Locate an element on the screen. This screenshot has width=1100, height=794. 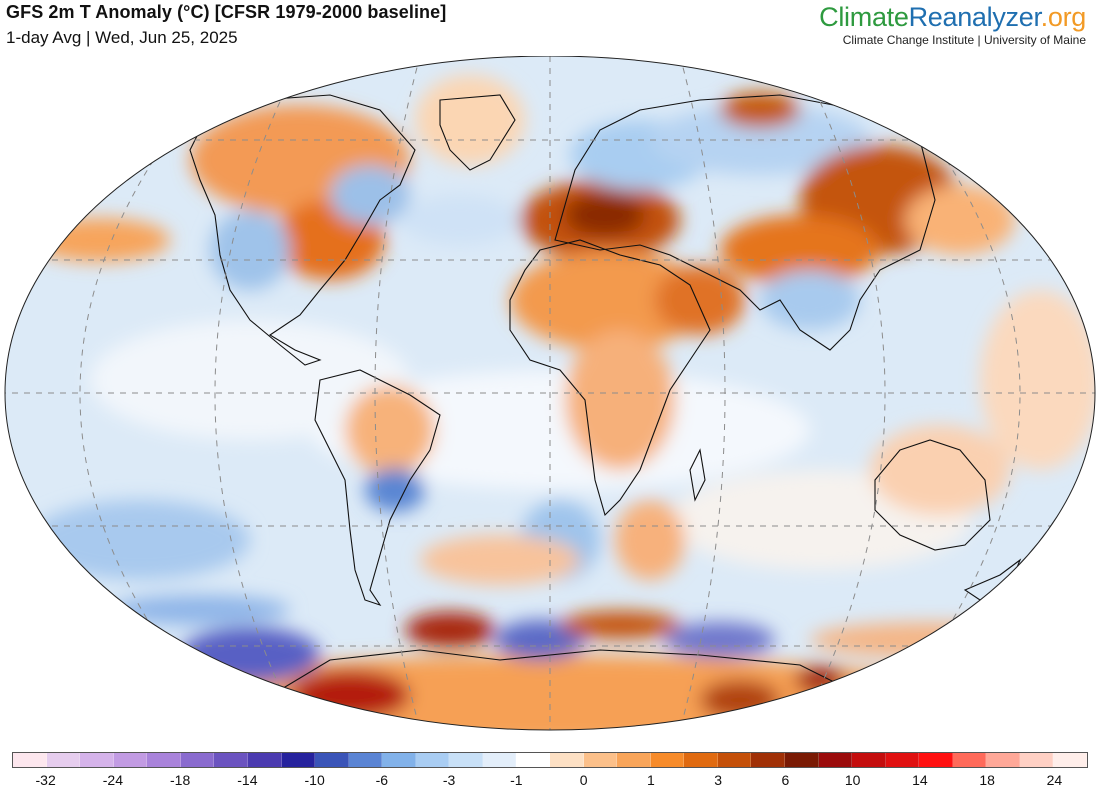
colorbar-tick-label: -1 is located at coordinates (516, 780).